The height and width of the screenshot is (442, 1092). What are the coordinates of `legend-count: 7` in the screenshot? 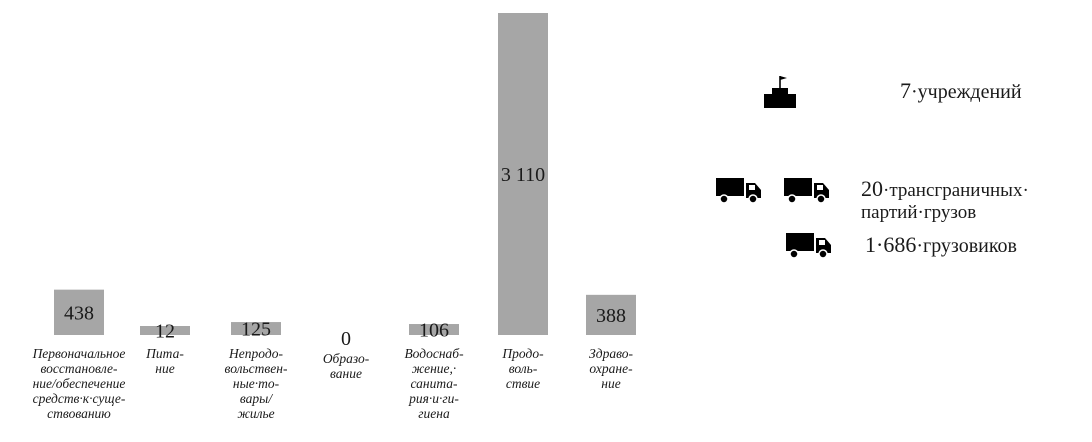 It's located at (905, 90).